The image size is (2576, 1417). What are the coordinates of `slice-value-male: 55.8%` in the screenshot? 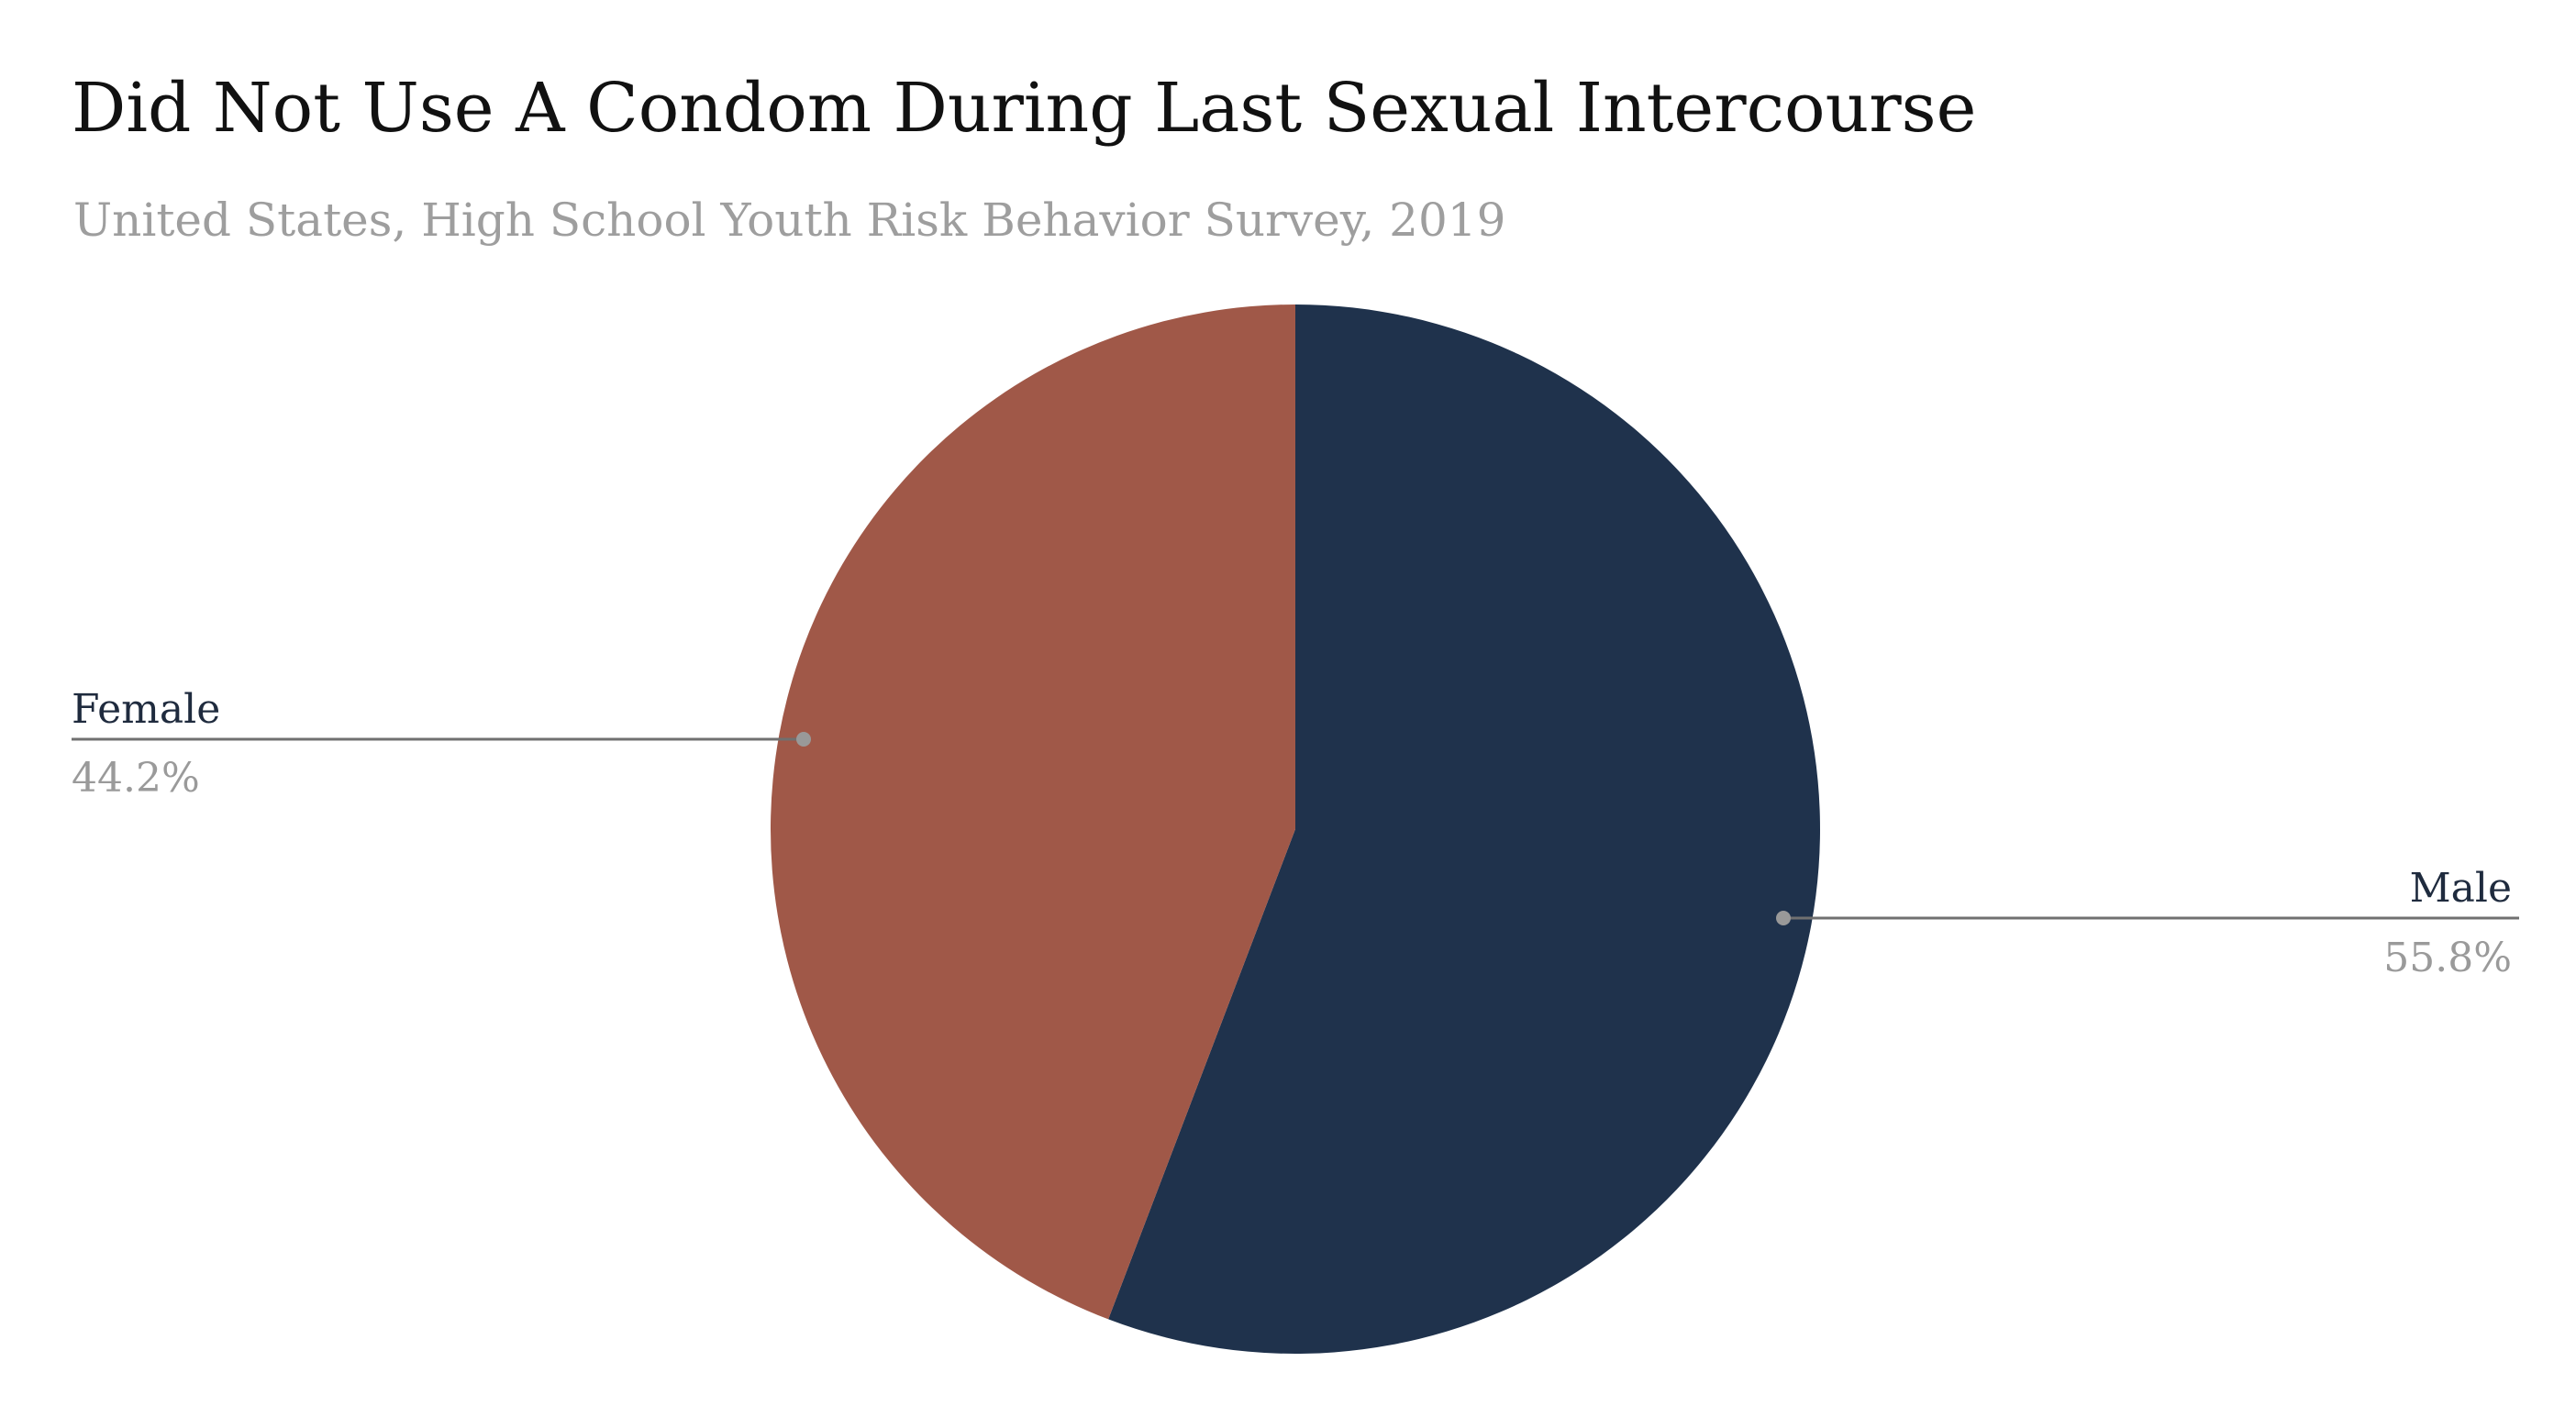 It's located at (2447, 958).